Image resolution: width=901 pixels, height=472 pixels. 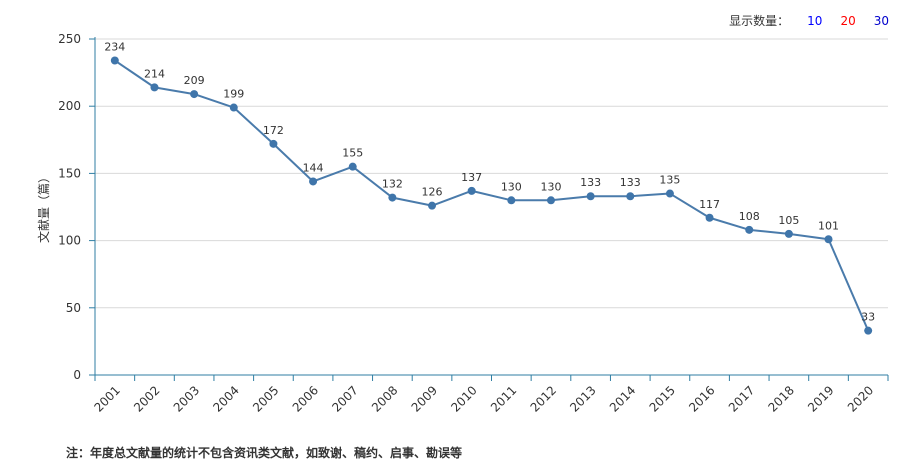 I want to click on y-axis-title: 文献量（篇）, so click(x=43, y=207).